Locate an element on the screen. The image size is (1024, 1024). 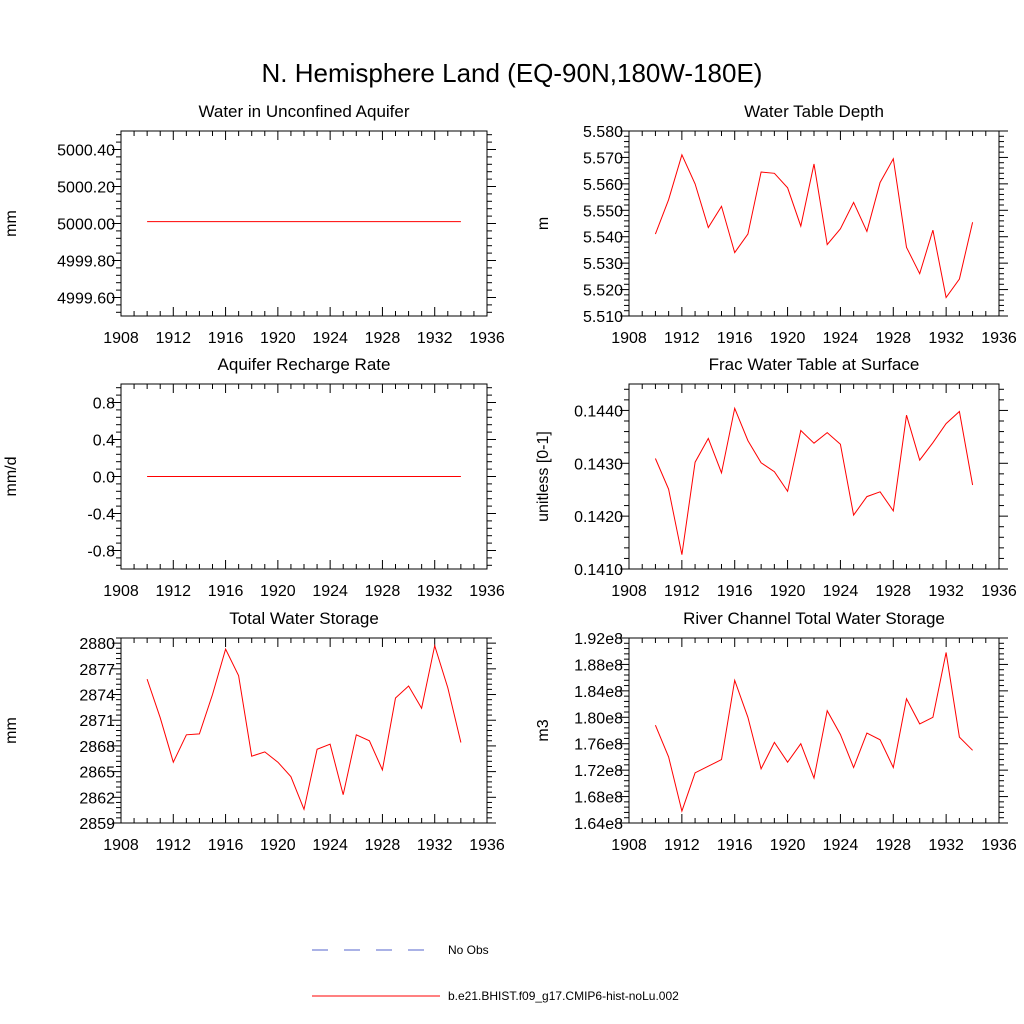
y-tick-label: 0.0 is located at coordinates (104, 478).